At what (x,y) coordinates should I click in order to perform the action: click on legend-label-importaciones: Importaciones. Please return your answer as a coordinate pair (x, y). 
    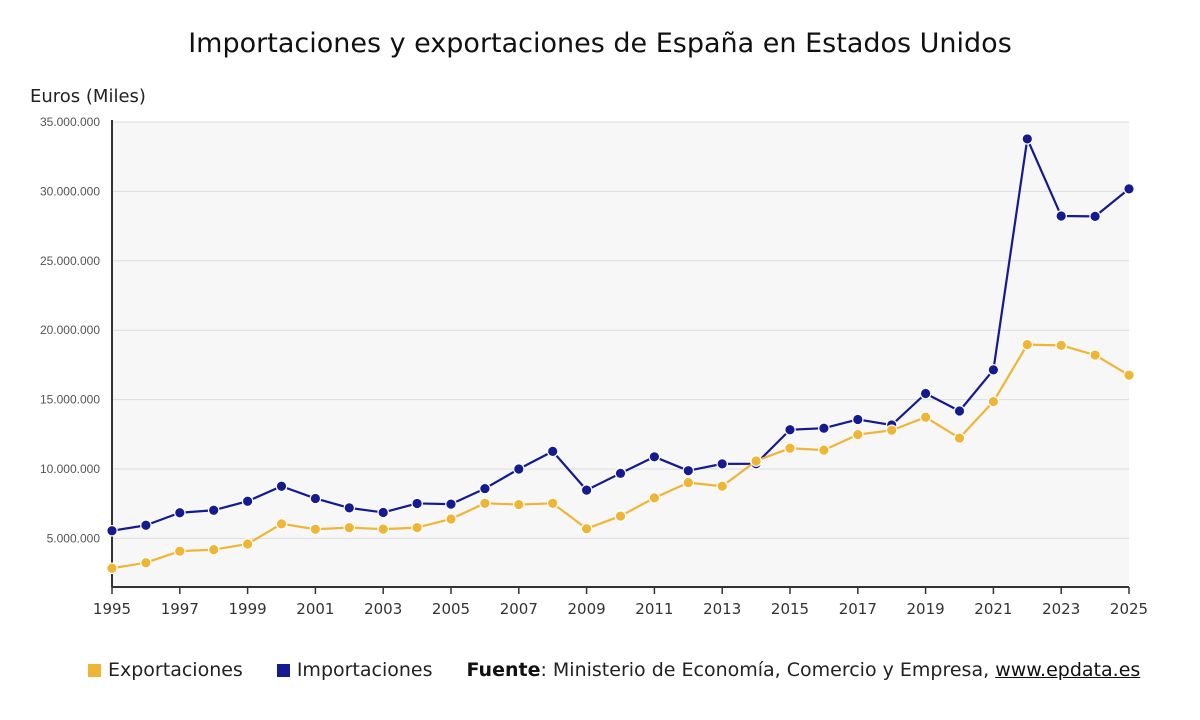
    Looking at the image, I should click on (364, 670).